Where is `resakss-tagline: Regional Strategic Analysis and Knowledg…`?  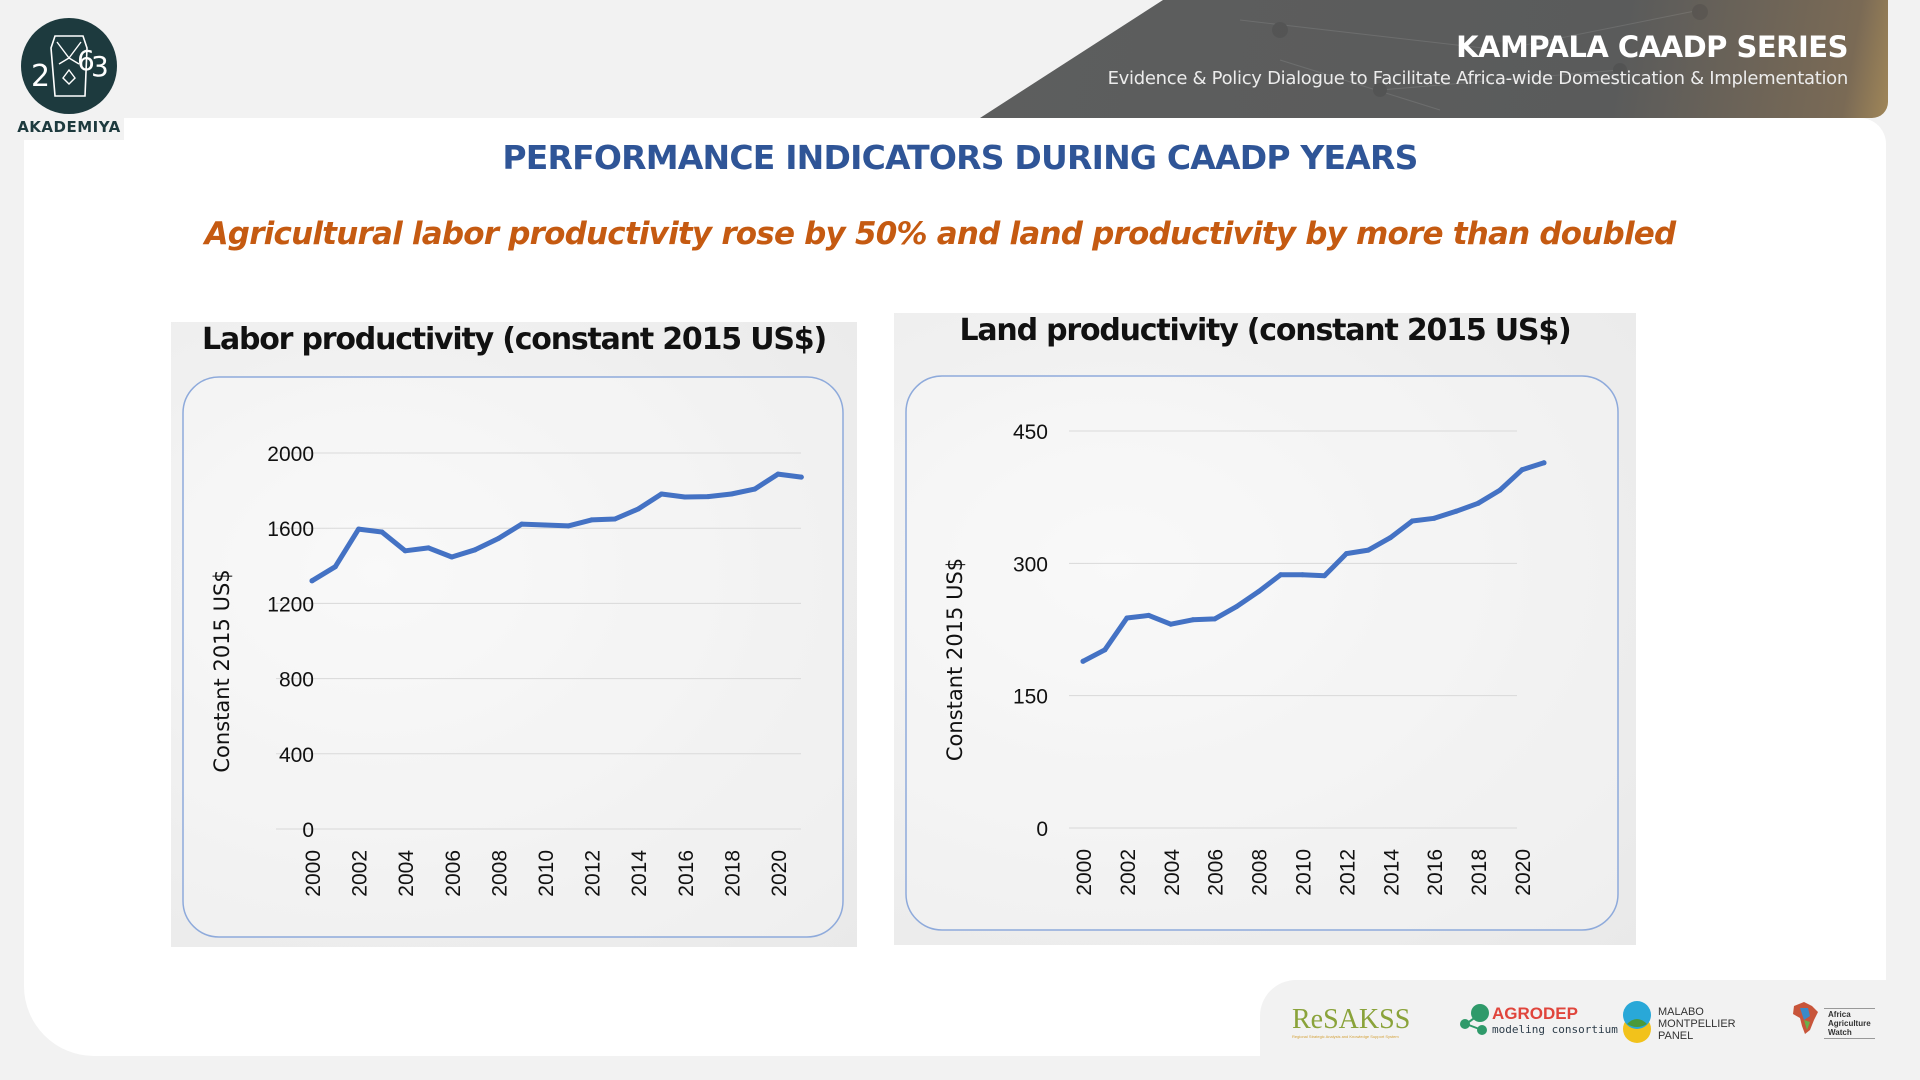 resakss-tagline: Regional Strategic Analysis and Knowledg… is located at coordinates (1345, 1036).